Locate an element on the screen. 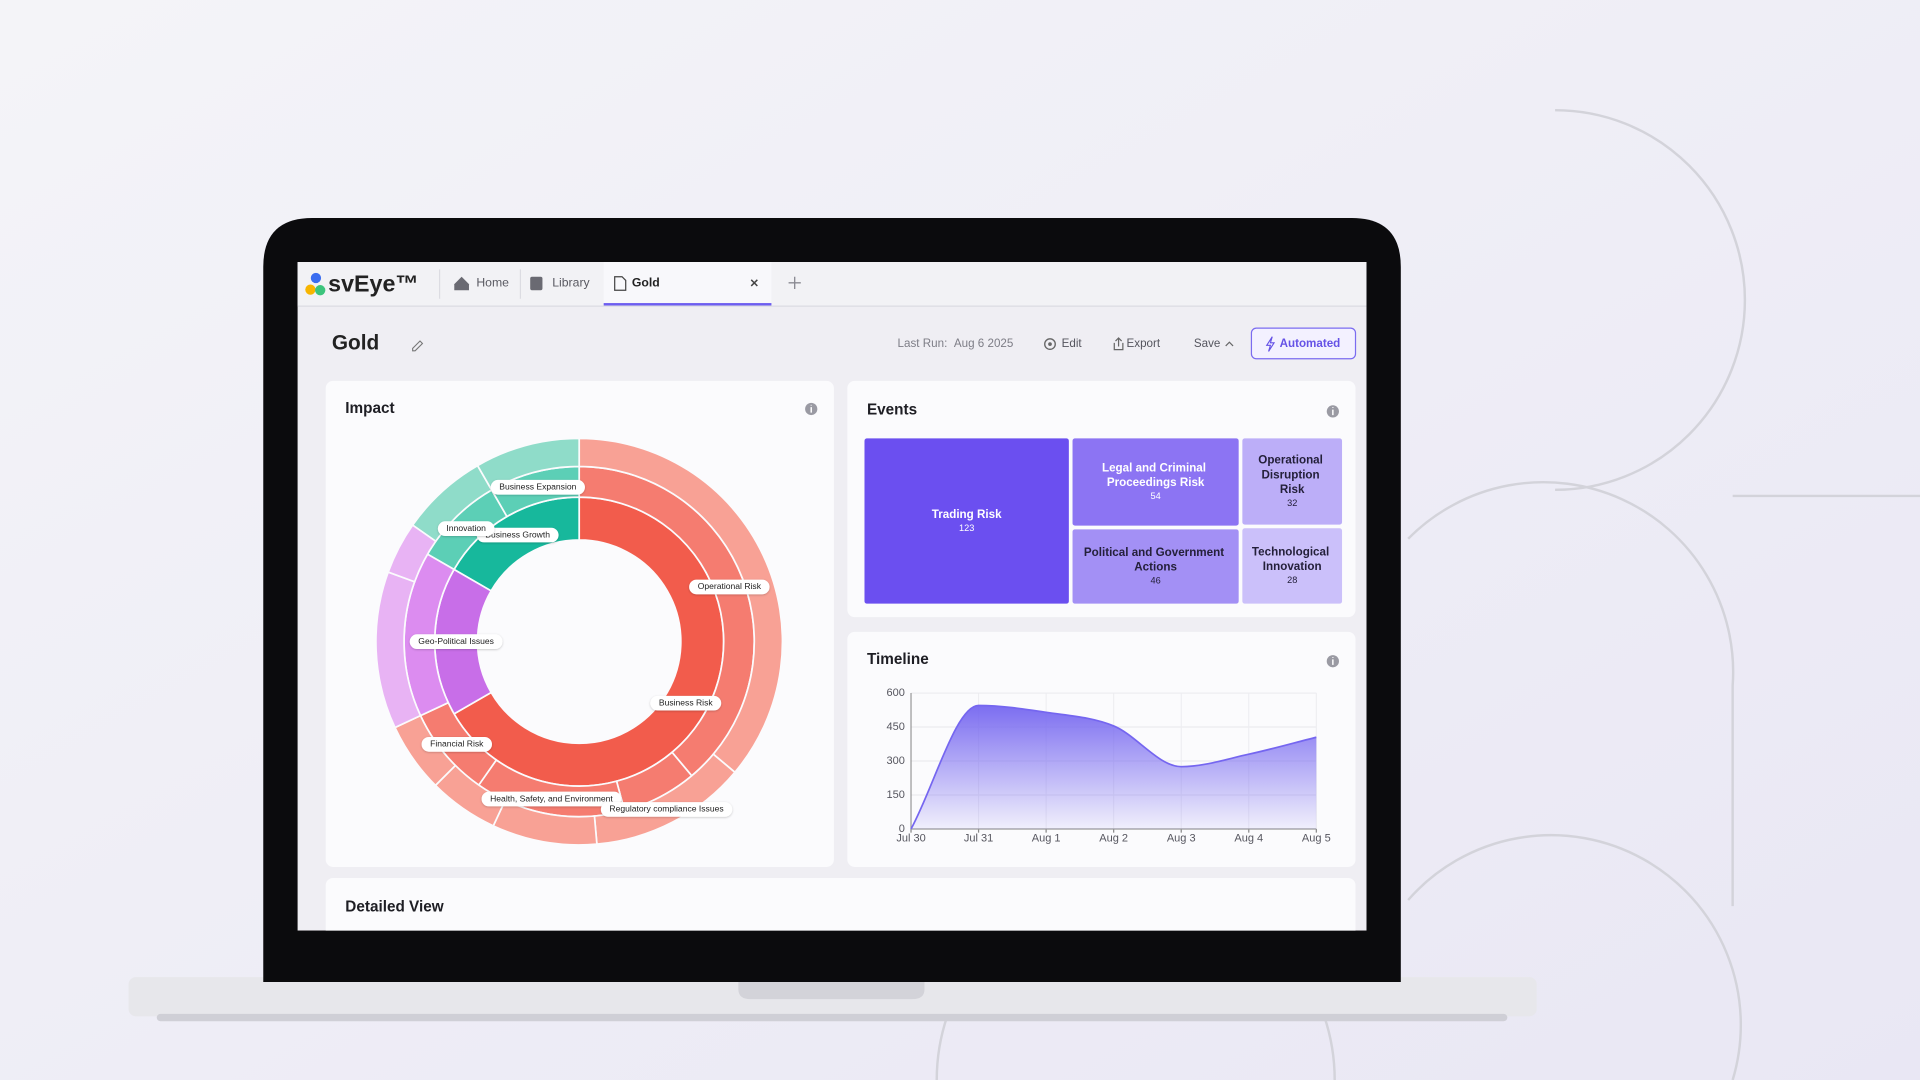  laptop-notch is located at coordinates (831, 991).